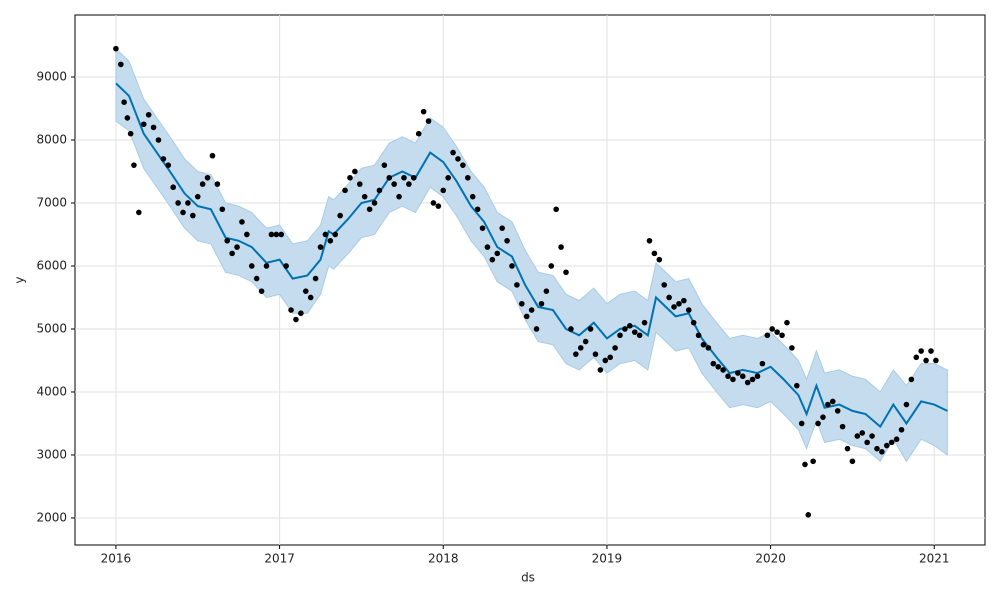  Describe the element at coordinates (20, 279) in the screenshot. I see `y-axis-label: y` at that location.